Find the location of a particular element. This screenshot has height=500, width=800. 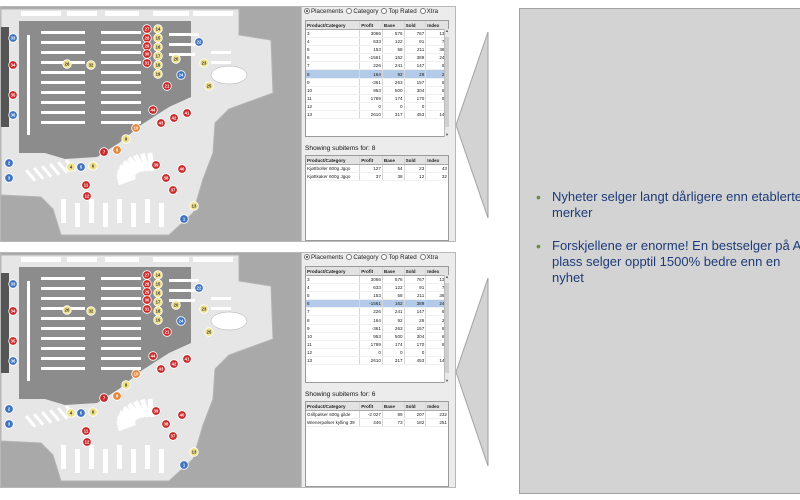

radio-placements: Placements is located at coordinates (323, 11).